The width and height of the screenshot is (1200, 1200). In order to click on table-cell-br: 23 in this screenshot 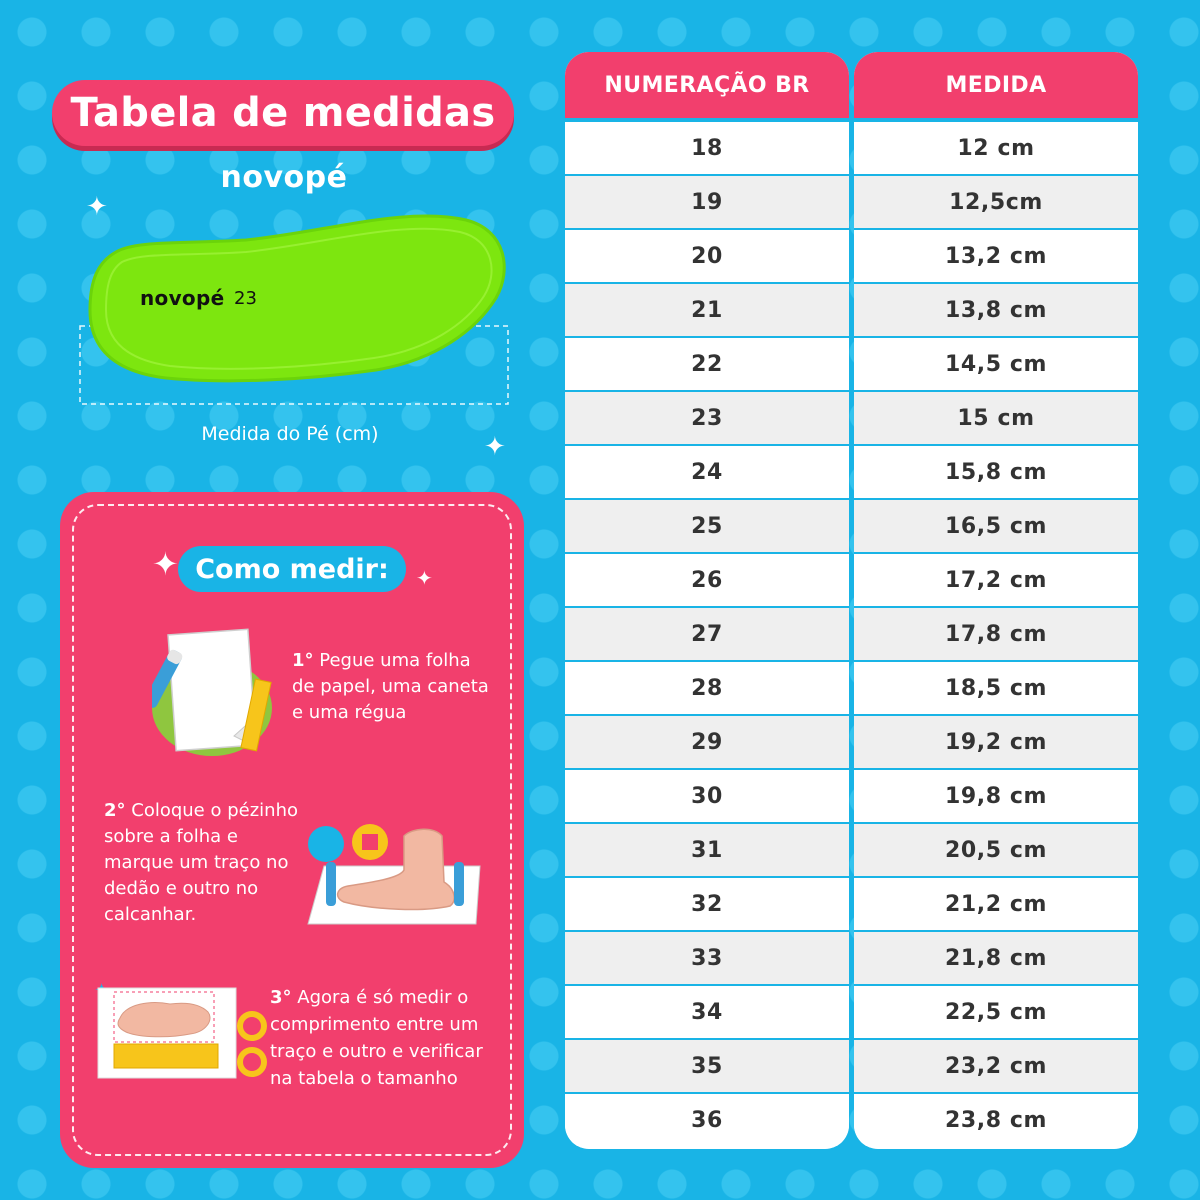, I will do `click(707, 419)`.